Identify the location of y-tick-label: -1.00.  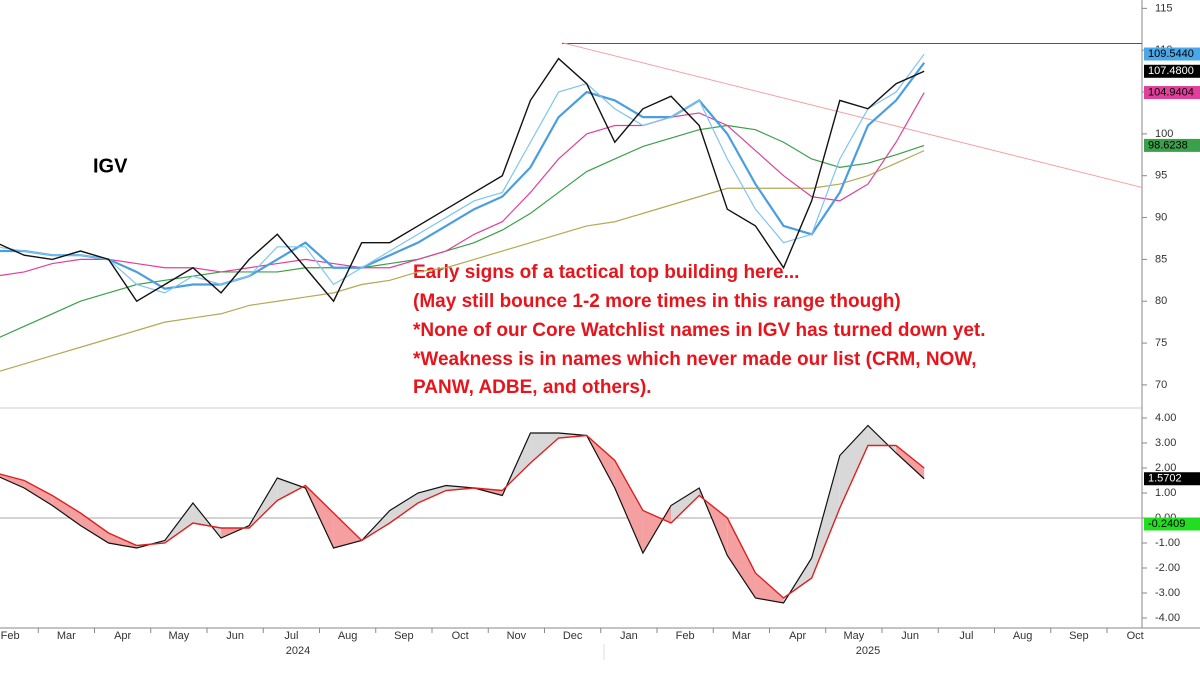
(1167, 543).